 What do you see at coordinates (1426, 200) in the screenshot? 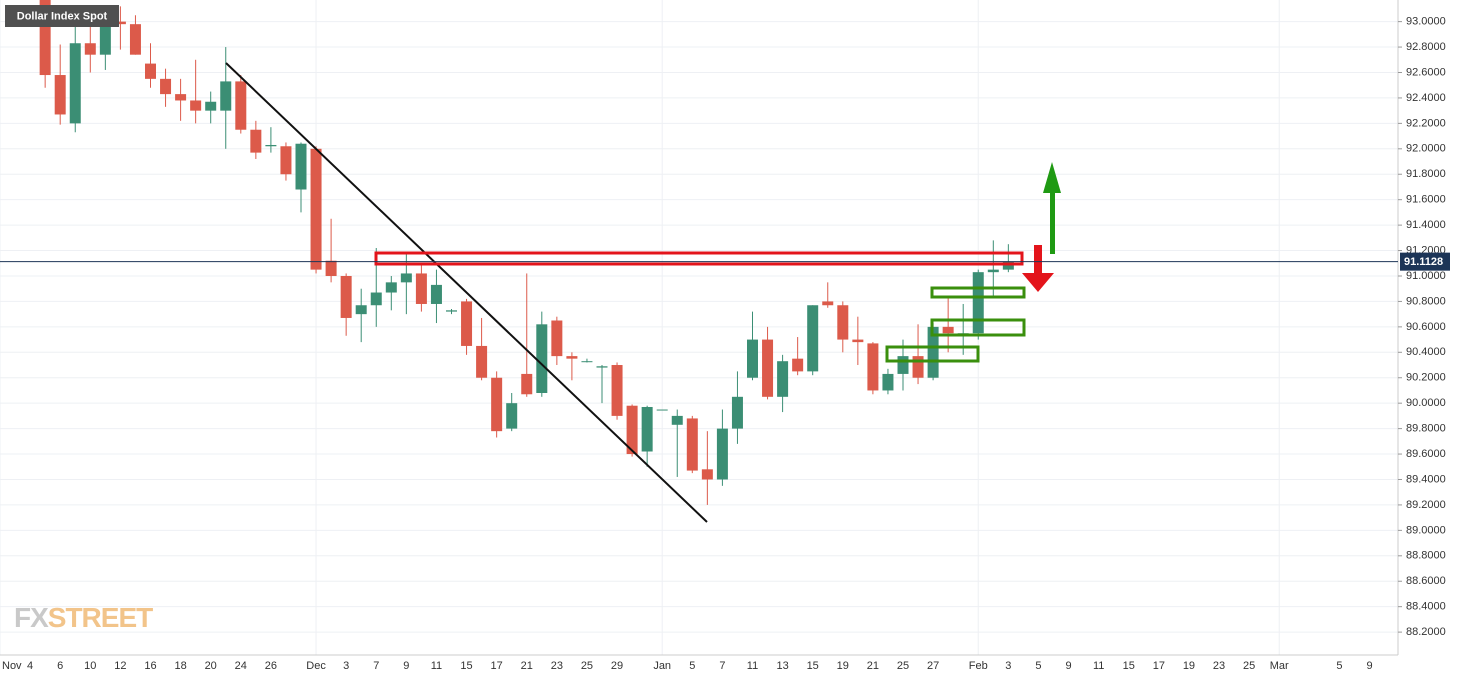
I see `y-tick-label: 91.6000` at bounding box center [1426, 200].